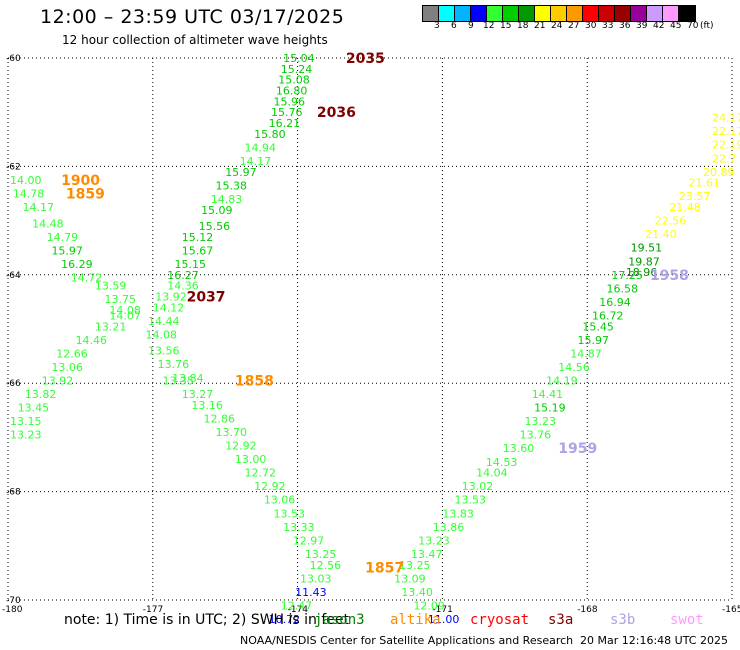 The height and width of the screenshot is (650, 740). What do you see at coordinates (623, 620) in the screenshot?
I see `legend-item-s3b: s3b` at bounding box center [623, 620].